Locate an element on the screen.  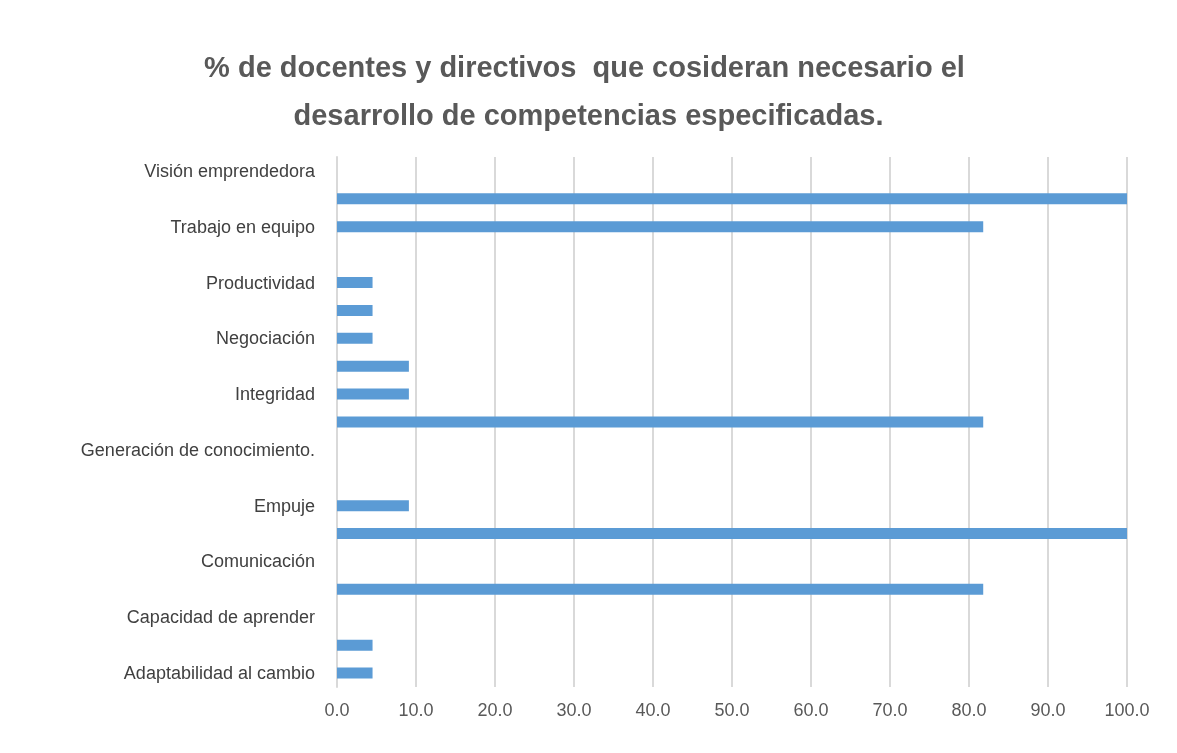
y-tick-label: Adaptabilidad al cambio is located at coordinates (219, 673).